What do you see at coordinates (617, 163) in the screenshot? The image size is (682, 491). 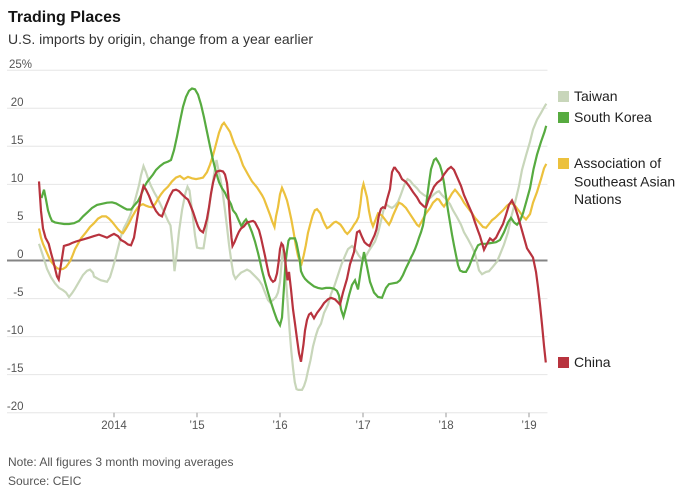 I see `svg-text: Association of` at bounding box center [617, 163].